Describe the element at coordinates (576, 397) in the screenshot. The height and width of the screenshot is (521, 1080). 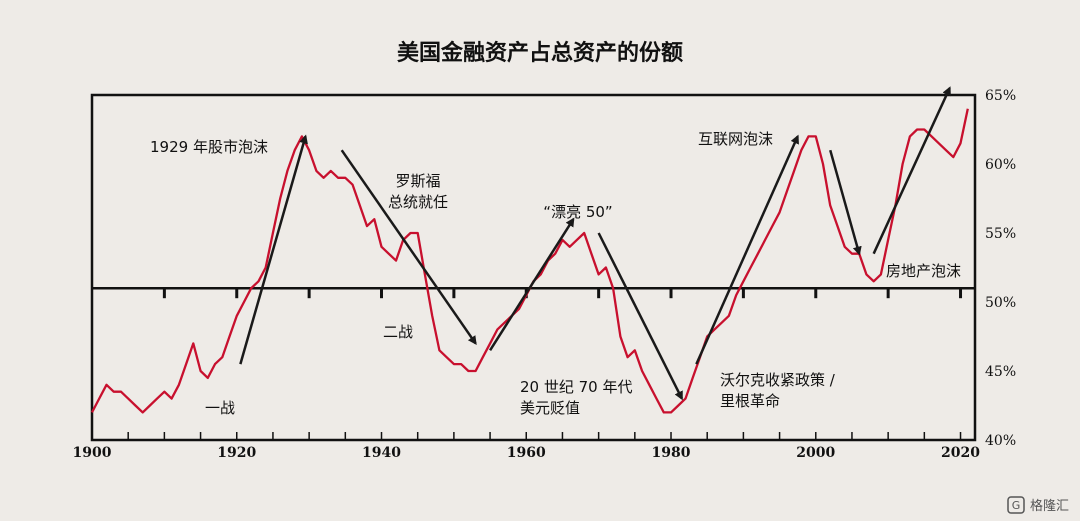
I see `annotation-devaluation: 20 世纪 70 年代美元贬值` at that location.